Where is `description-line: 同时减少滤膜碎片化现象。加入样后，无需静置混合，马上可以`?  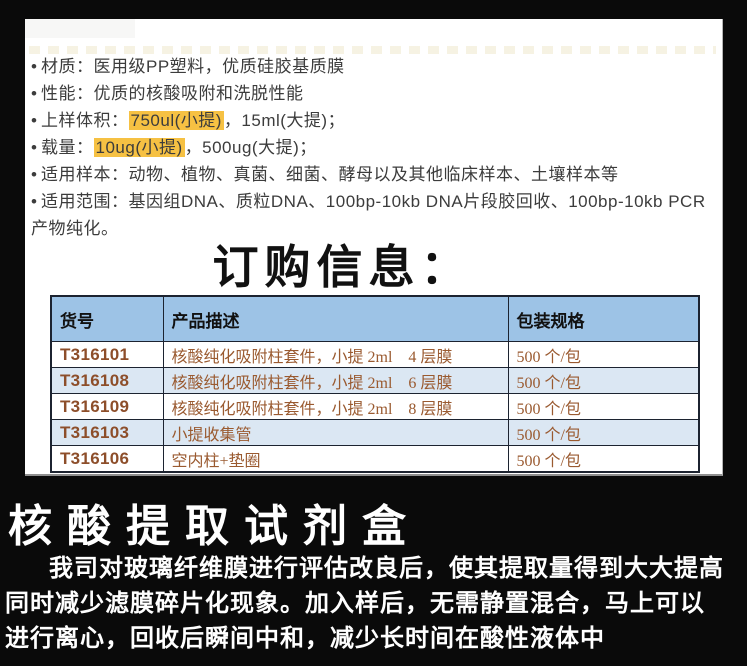
description-line: 同时减少滤膜碎片化现象。加入样后，无需静置混合，马上可以 is located at coordinates (355, 604).